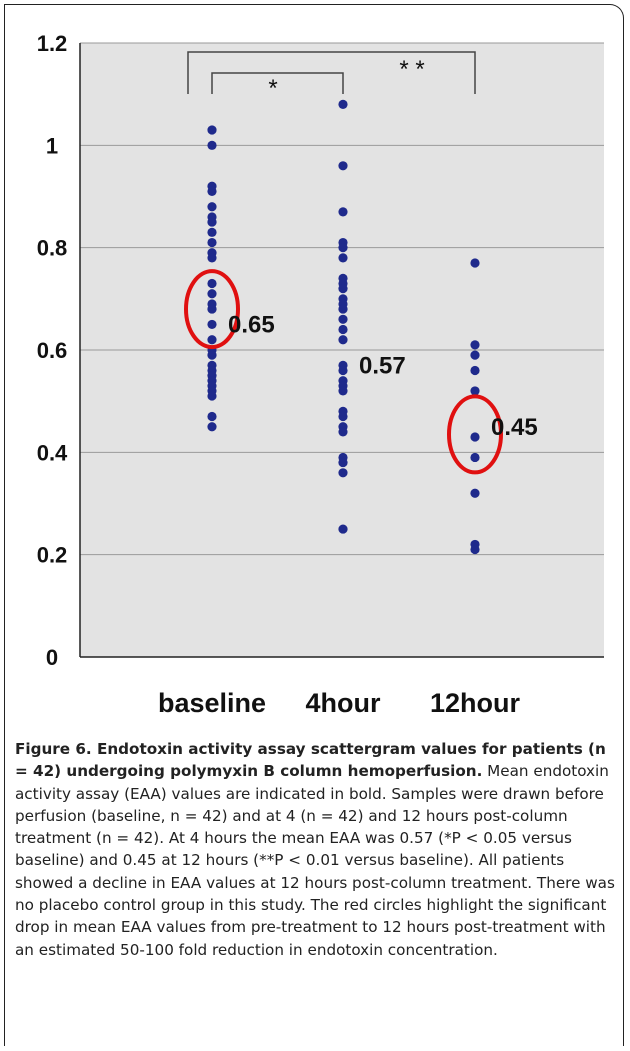  I want to click on y-tick-label: 0.2, so click(52, 555).